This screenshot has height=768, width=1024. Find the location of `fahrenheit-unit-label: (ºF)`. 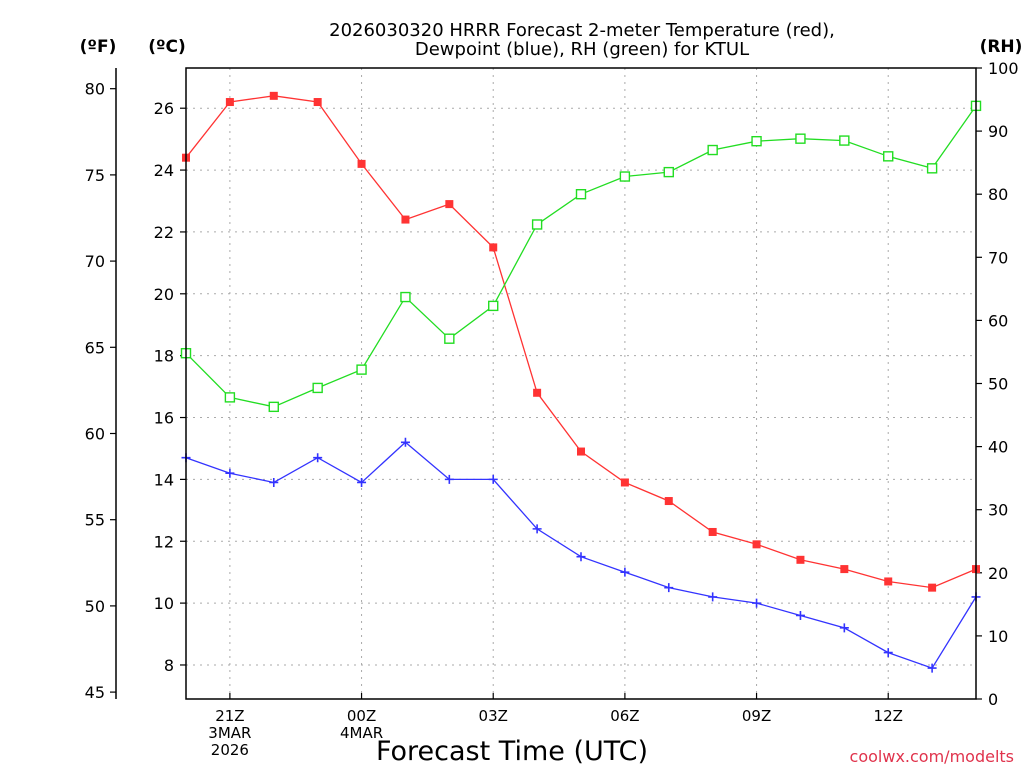

fahrenheit-unit-label: (ºF) is located at coordinates (98, 47).